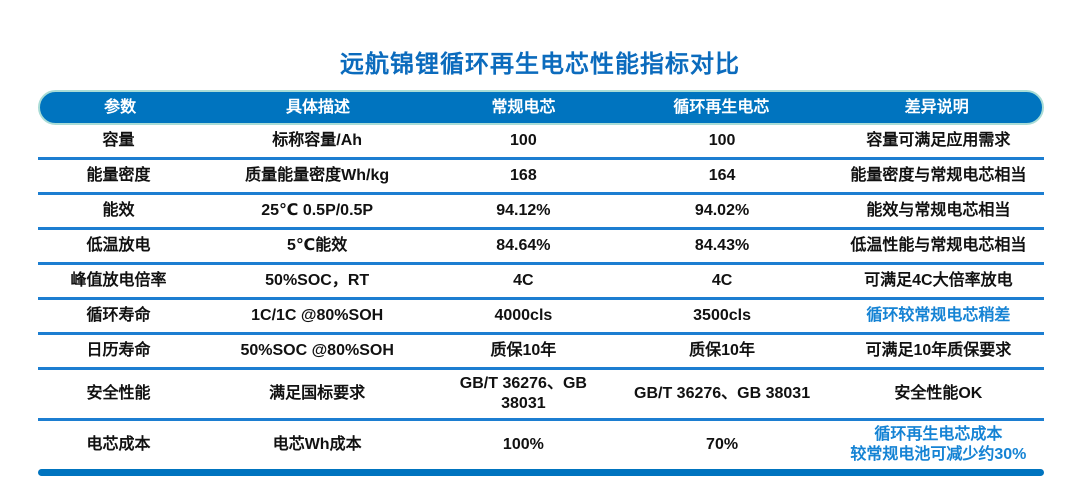  What do you see at coordinates (318, 107) in the screenshot?
I see `column-header-desc: 具体描述` at bounding box center [318, 107].